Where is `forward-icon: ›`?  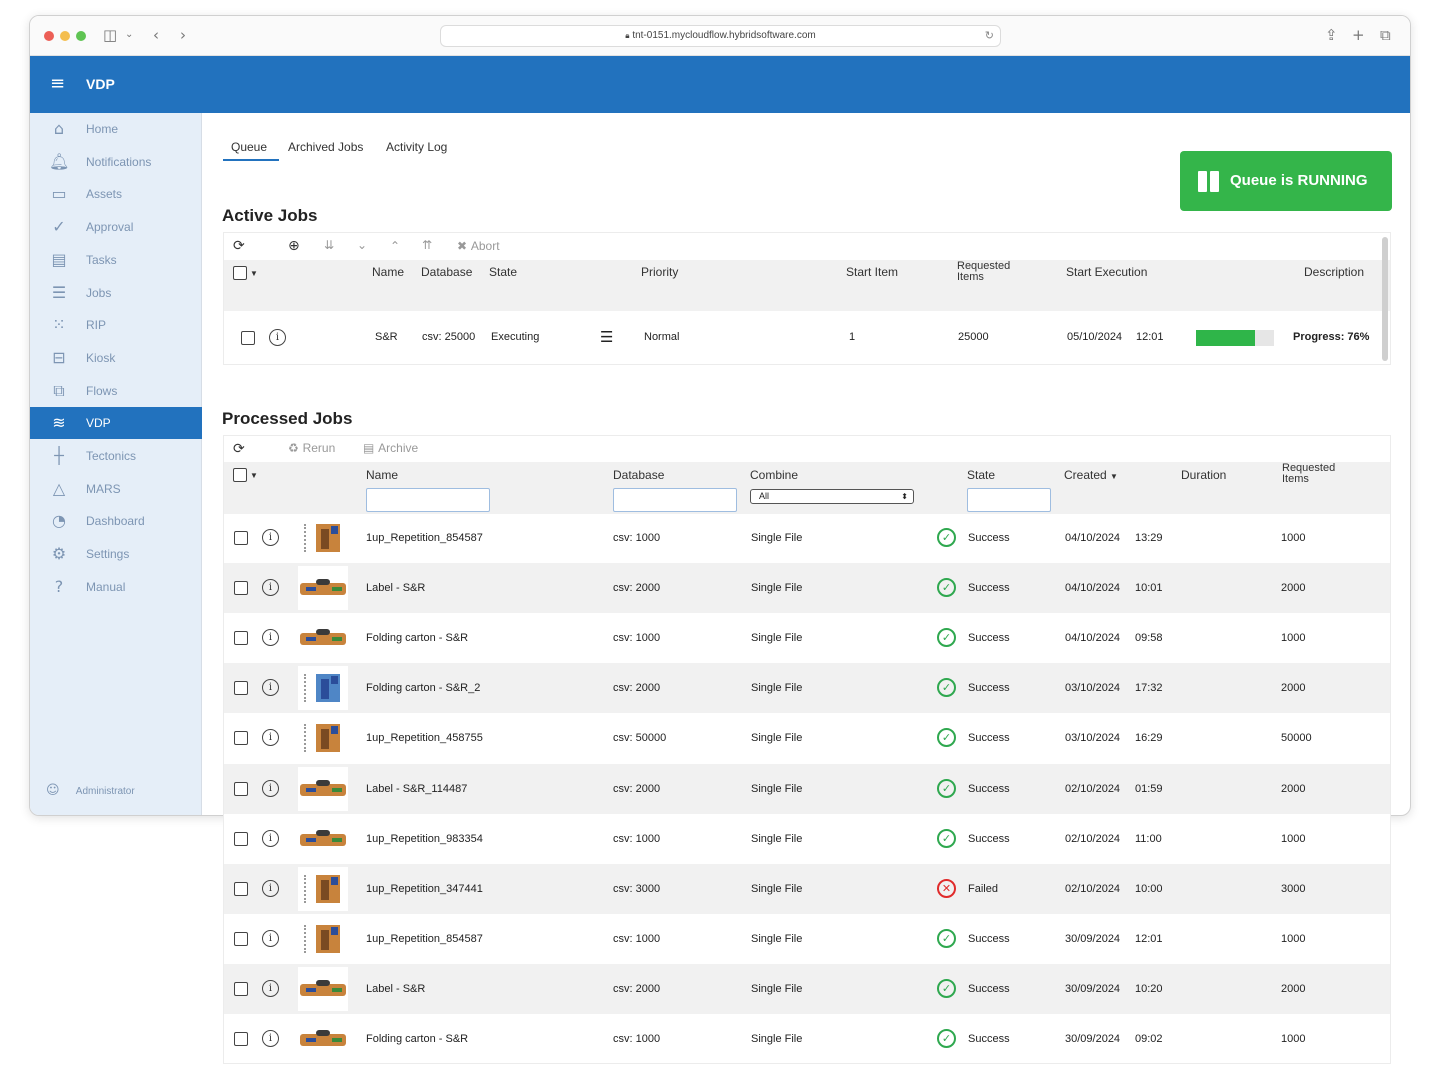
forward-icon: › is located at coordinates (183, 35).